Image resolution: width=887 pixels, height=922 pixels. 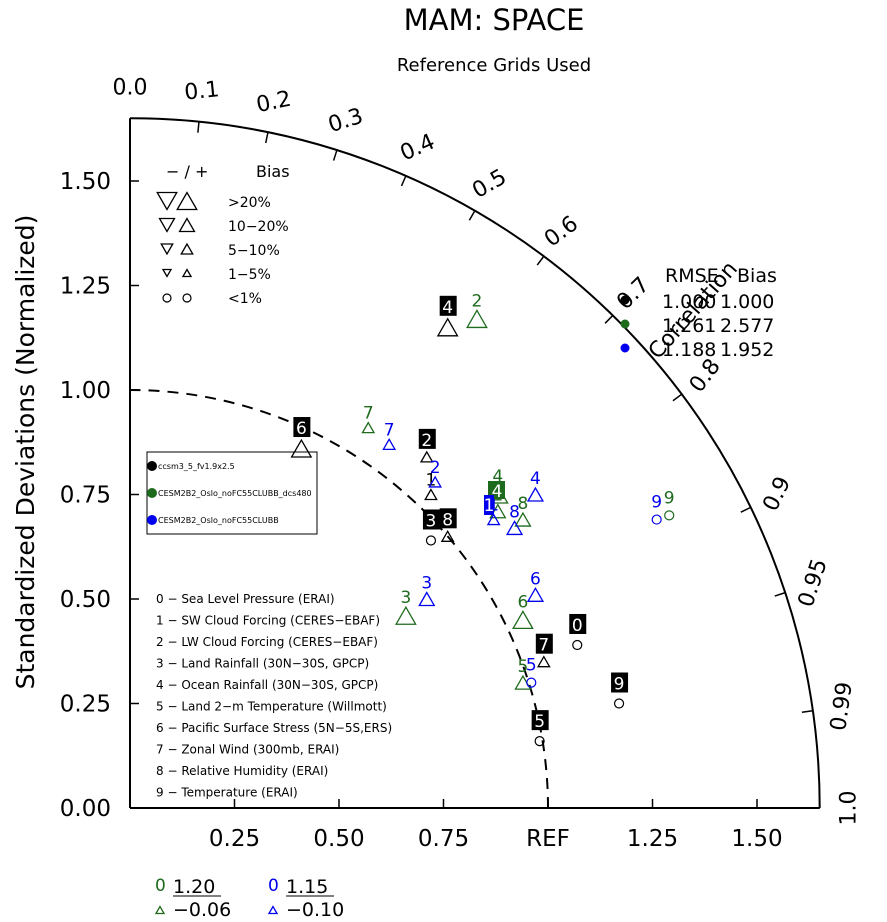 What do you see at coordinates (777, 494) in the screenshot?
I see `corr-tick-label: 0.9` at bounding box center [777, 494].